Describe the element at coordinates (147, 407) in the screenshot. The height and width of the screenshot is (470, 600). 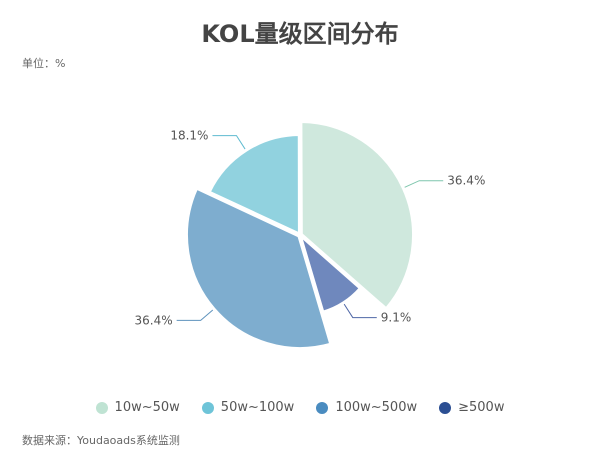
I see `legend-label: 10w~50w` at that location.